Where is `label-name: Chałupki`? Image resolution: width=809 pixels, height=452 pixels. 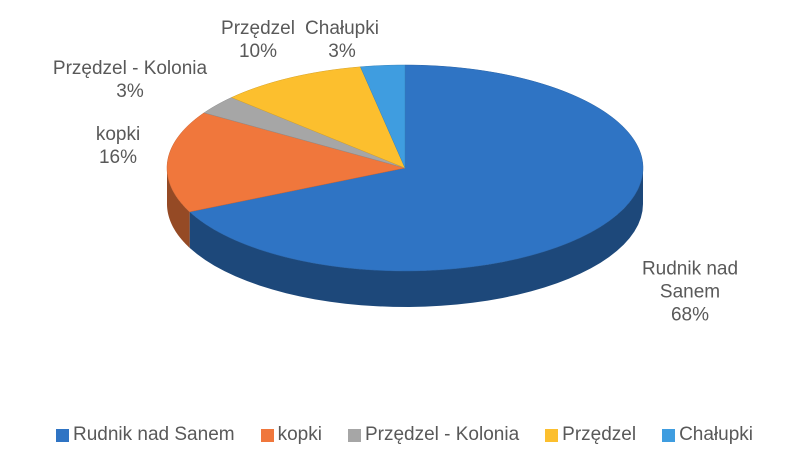
label-name: Chałupki is located at coordinates (342, 28).